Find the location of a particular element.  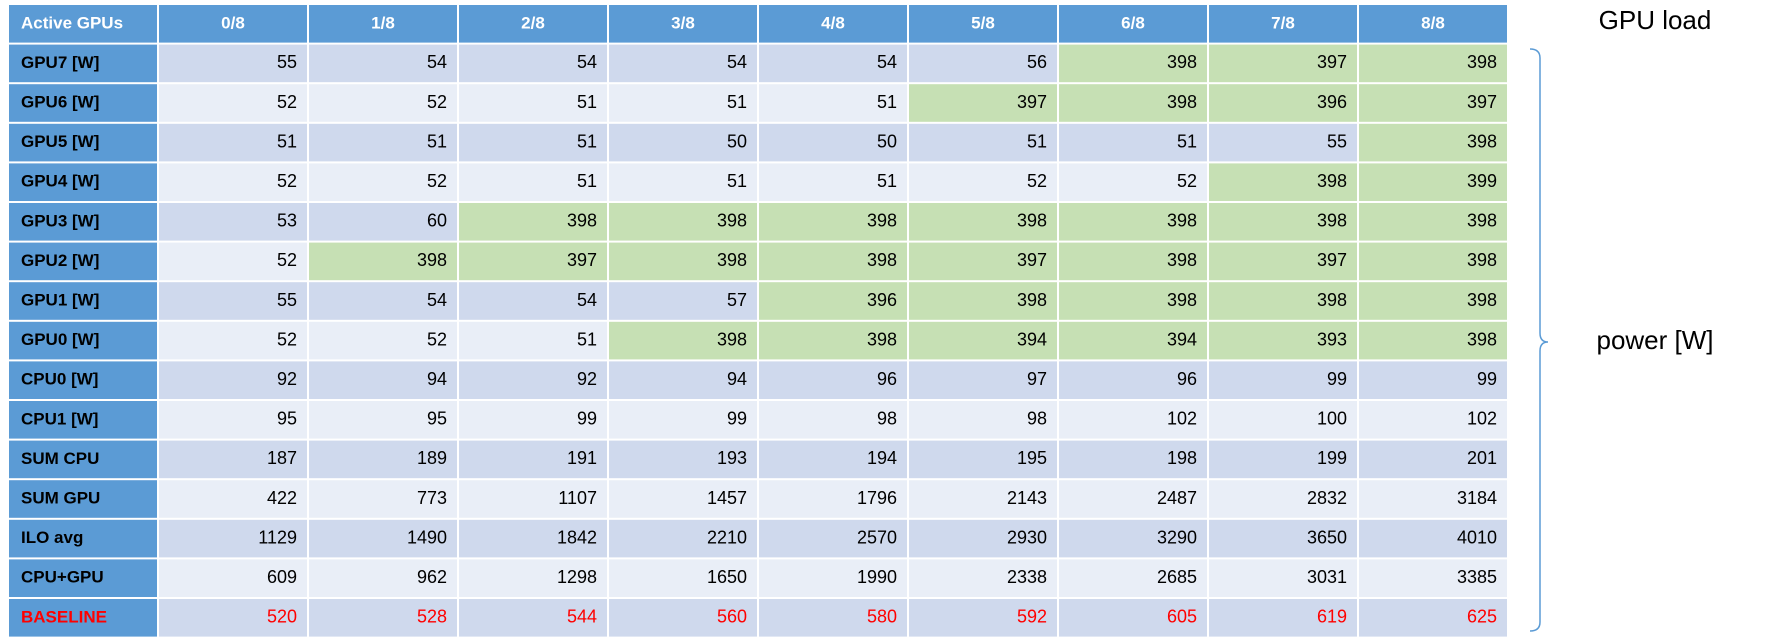

header-text: 1/8 is located at coordinates (383, 22).